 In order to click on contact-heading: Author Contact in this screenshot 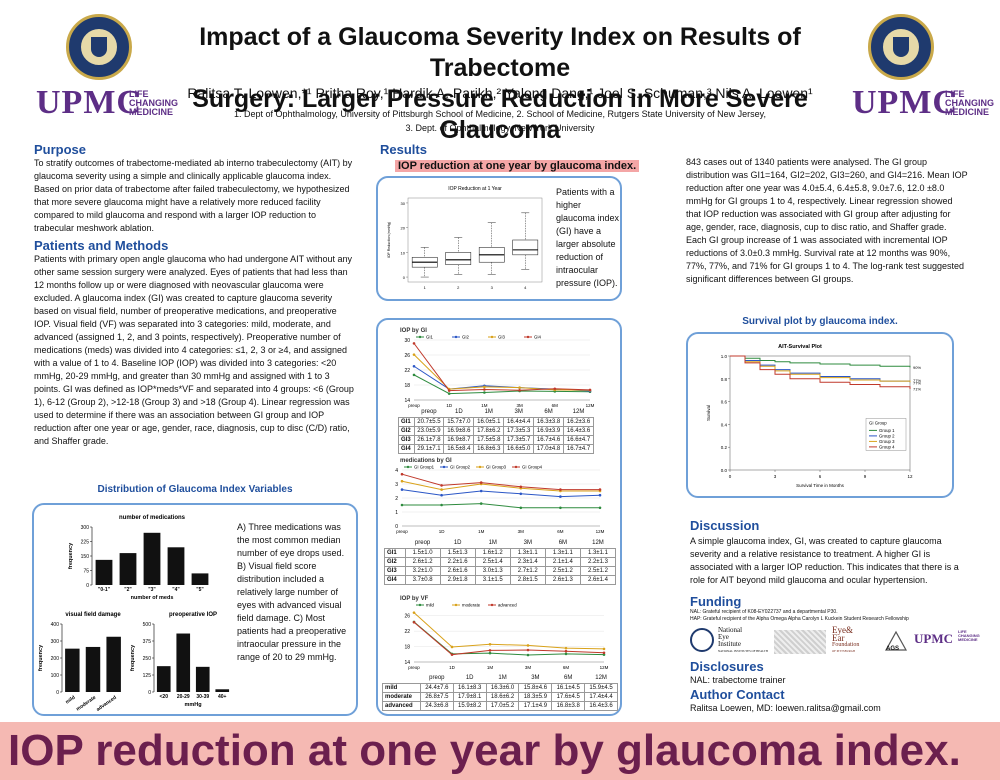, I will do `click(737, 694)`.